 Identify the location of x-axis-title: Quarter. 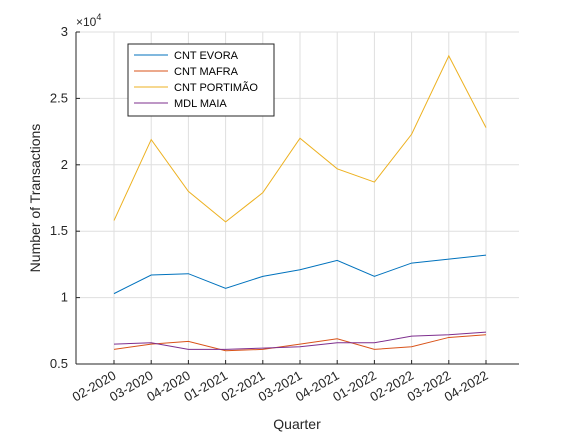
(297, 424).